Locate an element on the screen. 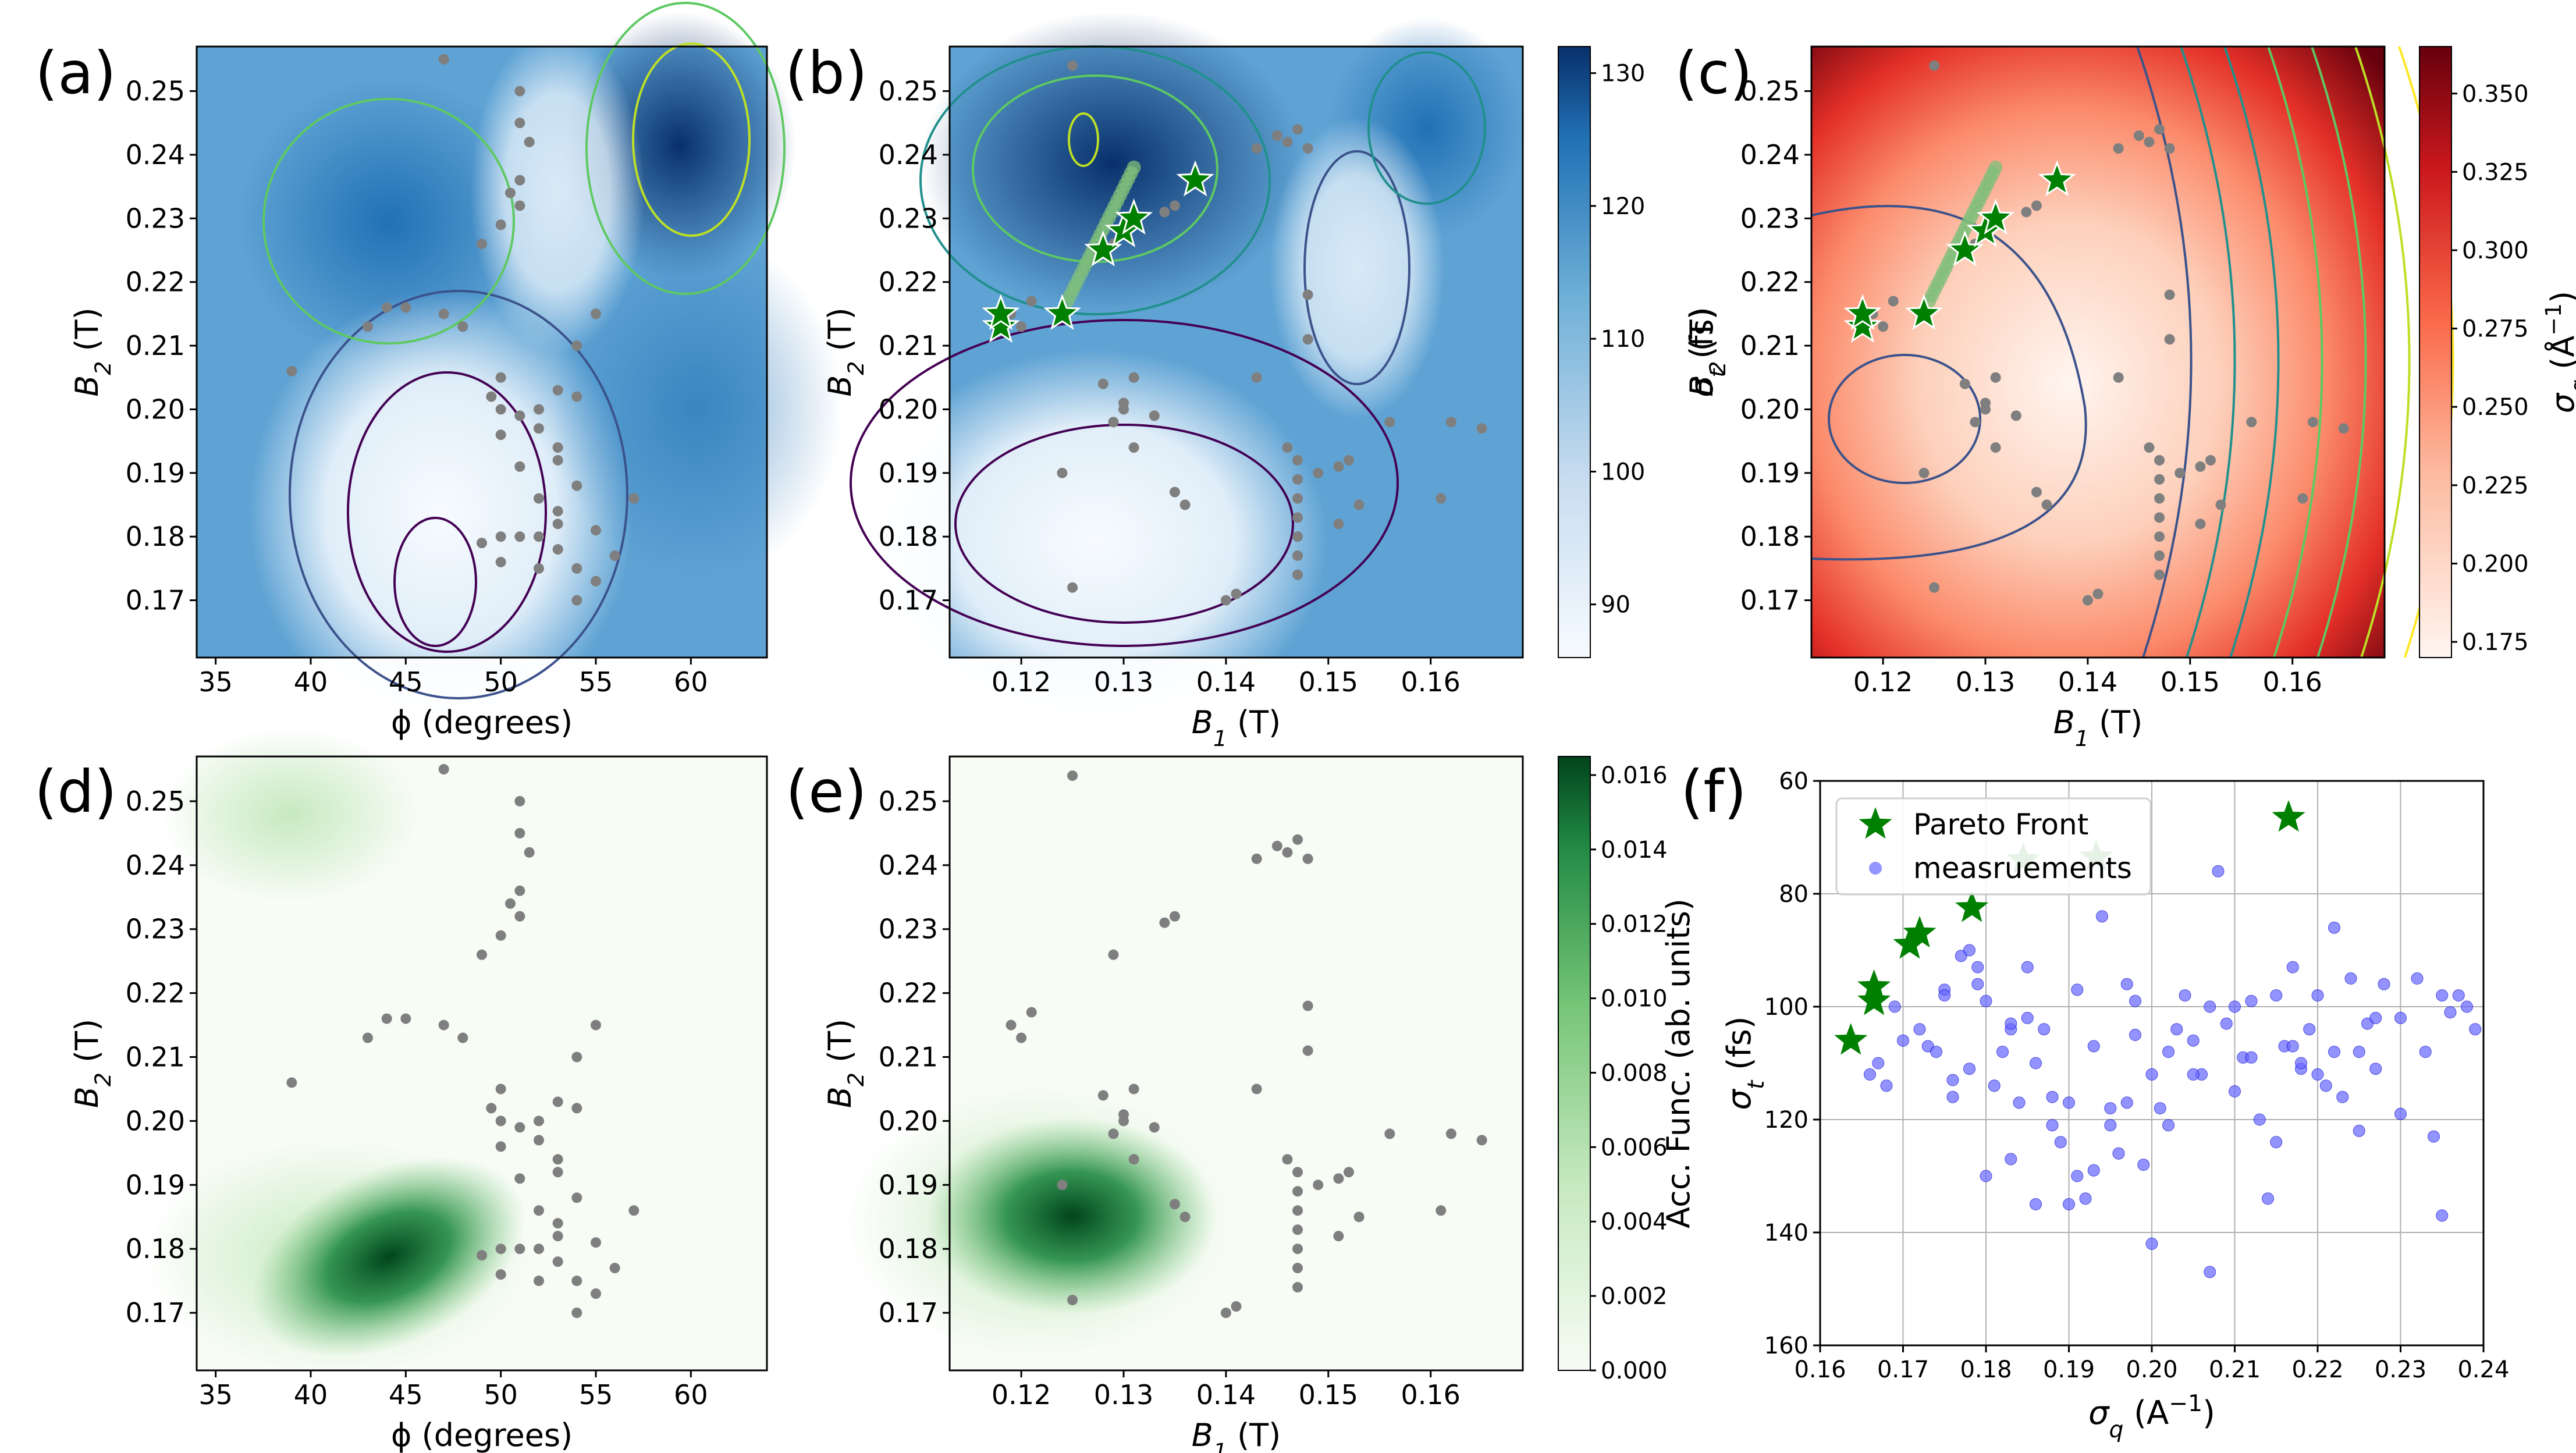 The width and height of the screenshot is (2576, 1453). panel-label: (d) is located at coordinates (75, 792).